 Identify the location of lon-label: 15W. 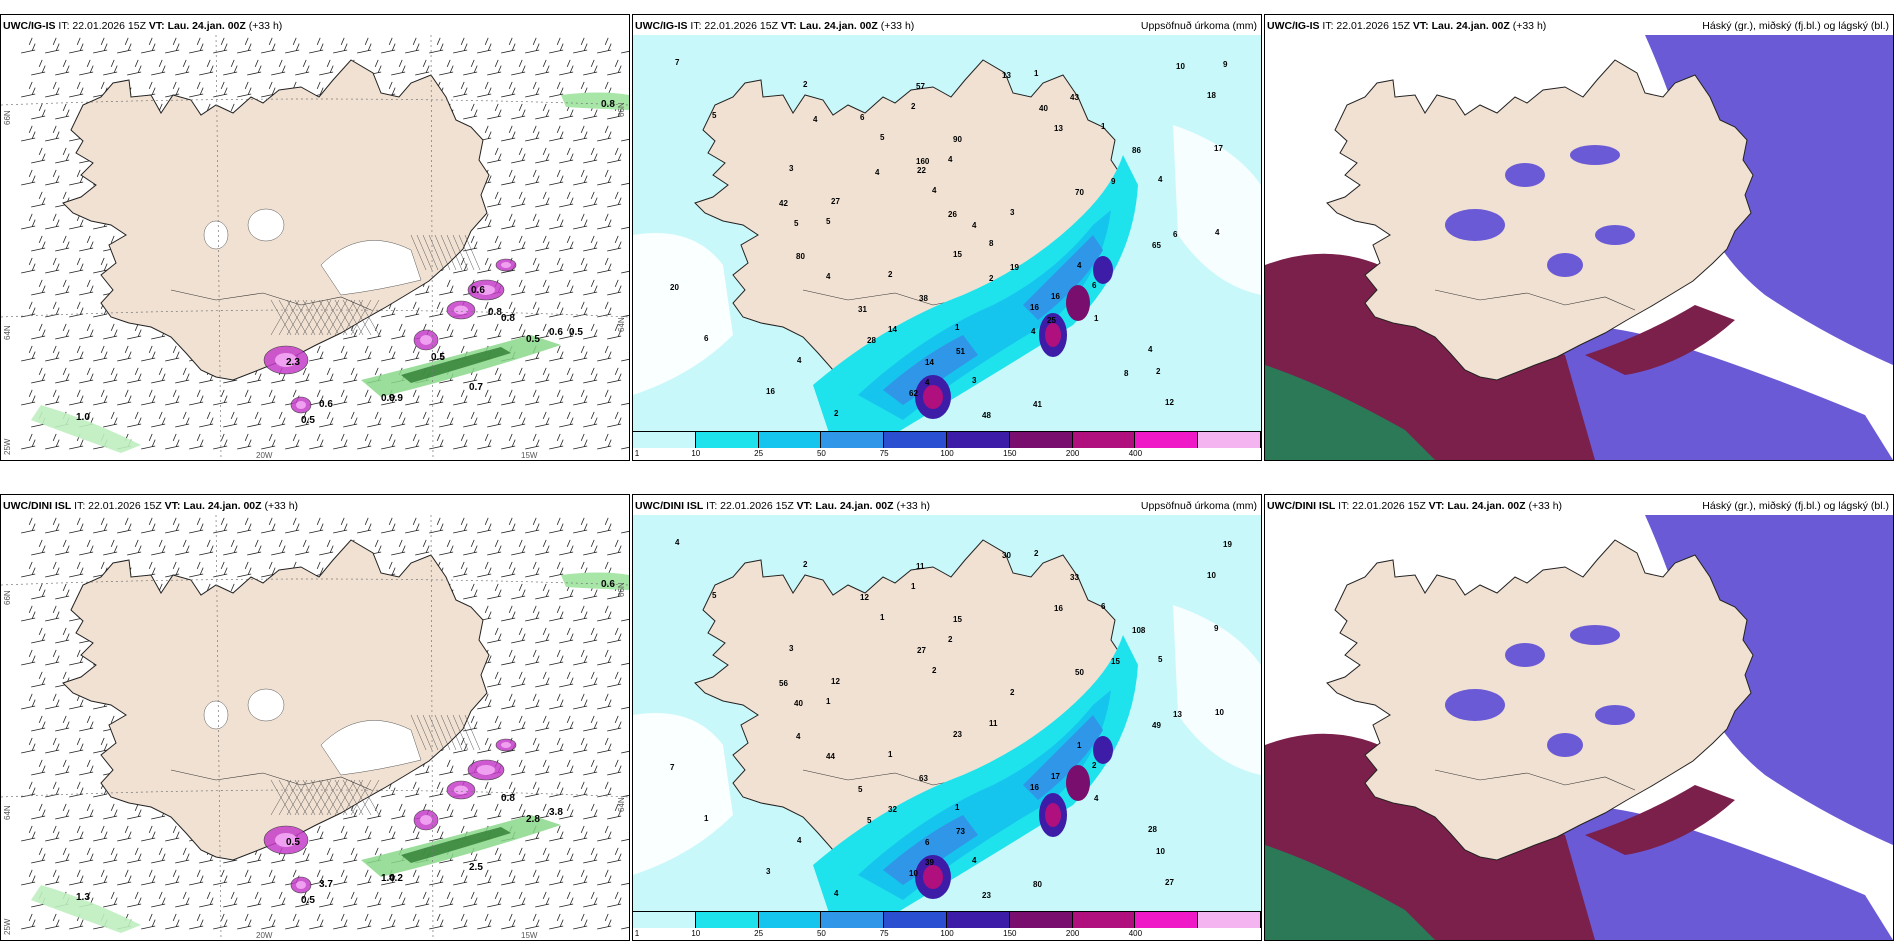
(529, 455).